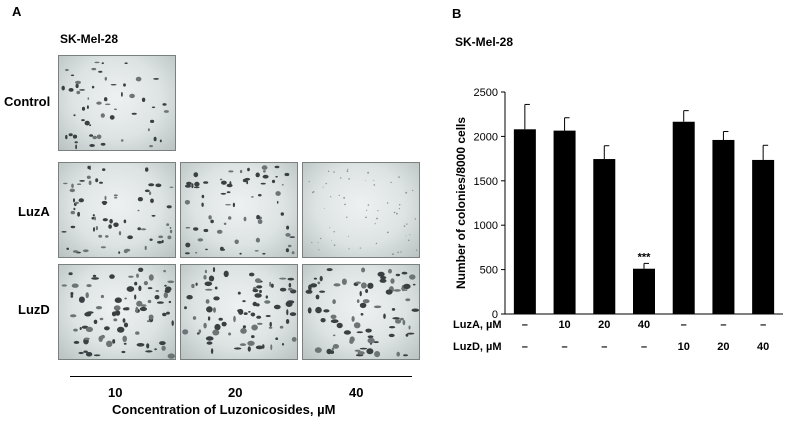 This screenshot has height=422, width=790. What do you see at coordinates (477, 325) in the screenshot?
I see `condition-row-label-0: LuzA, µM` at bounding box center [477, 325].